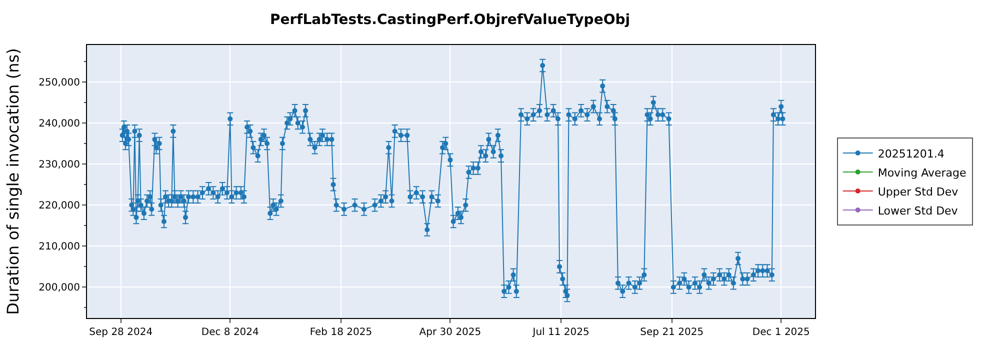 This screenshot has height=350, width=1000. Describe the element at coordinates (230, 332) in the screenshot. I see `x-tick-label: Dec 8 2024` at that location.